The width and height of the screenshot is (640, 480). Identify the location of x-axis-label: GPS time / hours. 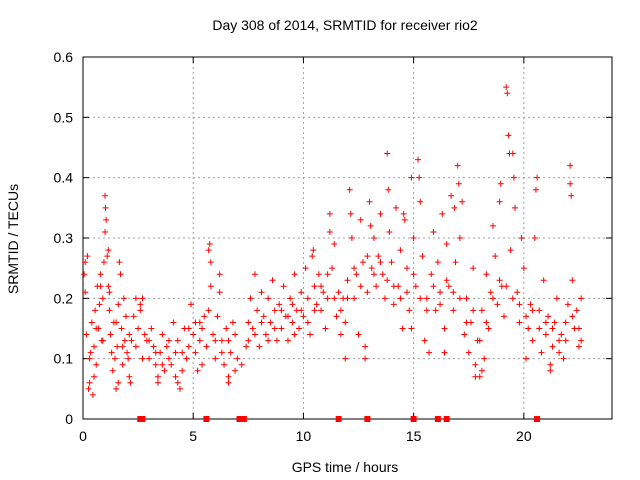
(345, 467).